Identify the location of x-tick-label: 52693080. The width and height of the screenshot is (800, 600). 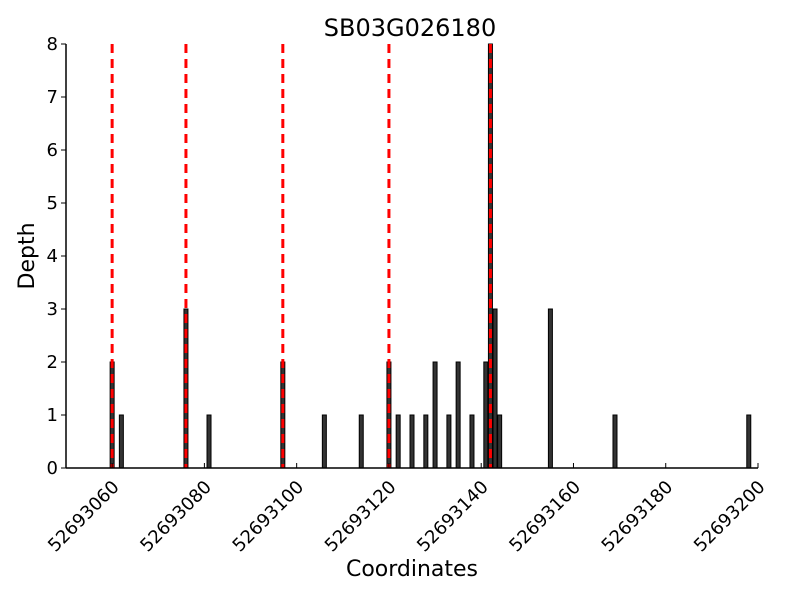
(176, 517).